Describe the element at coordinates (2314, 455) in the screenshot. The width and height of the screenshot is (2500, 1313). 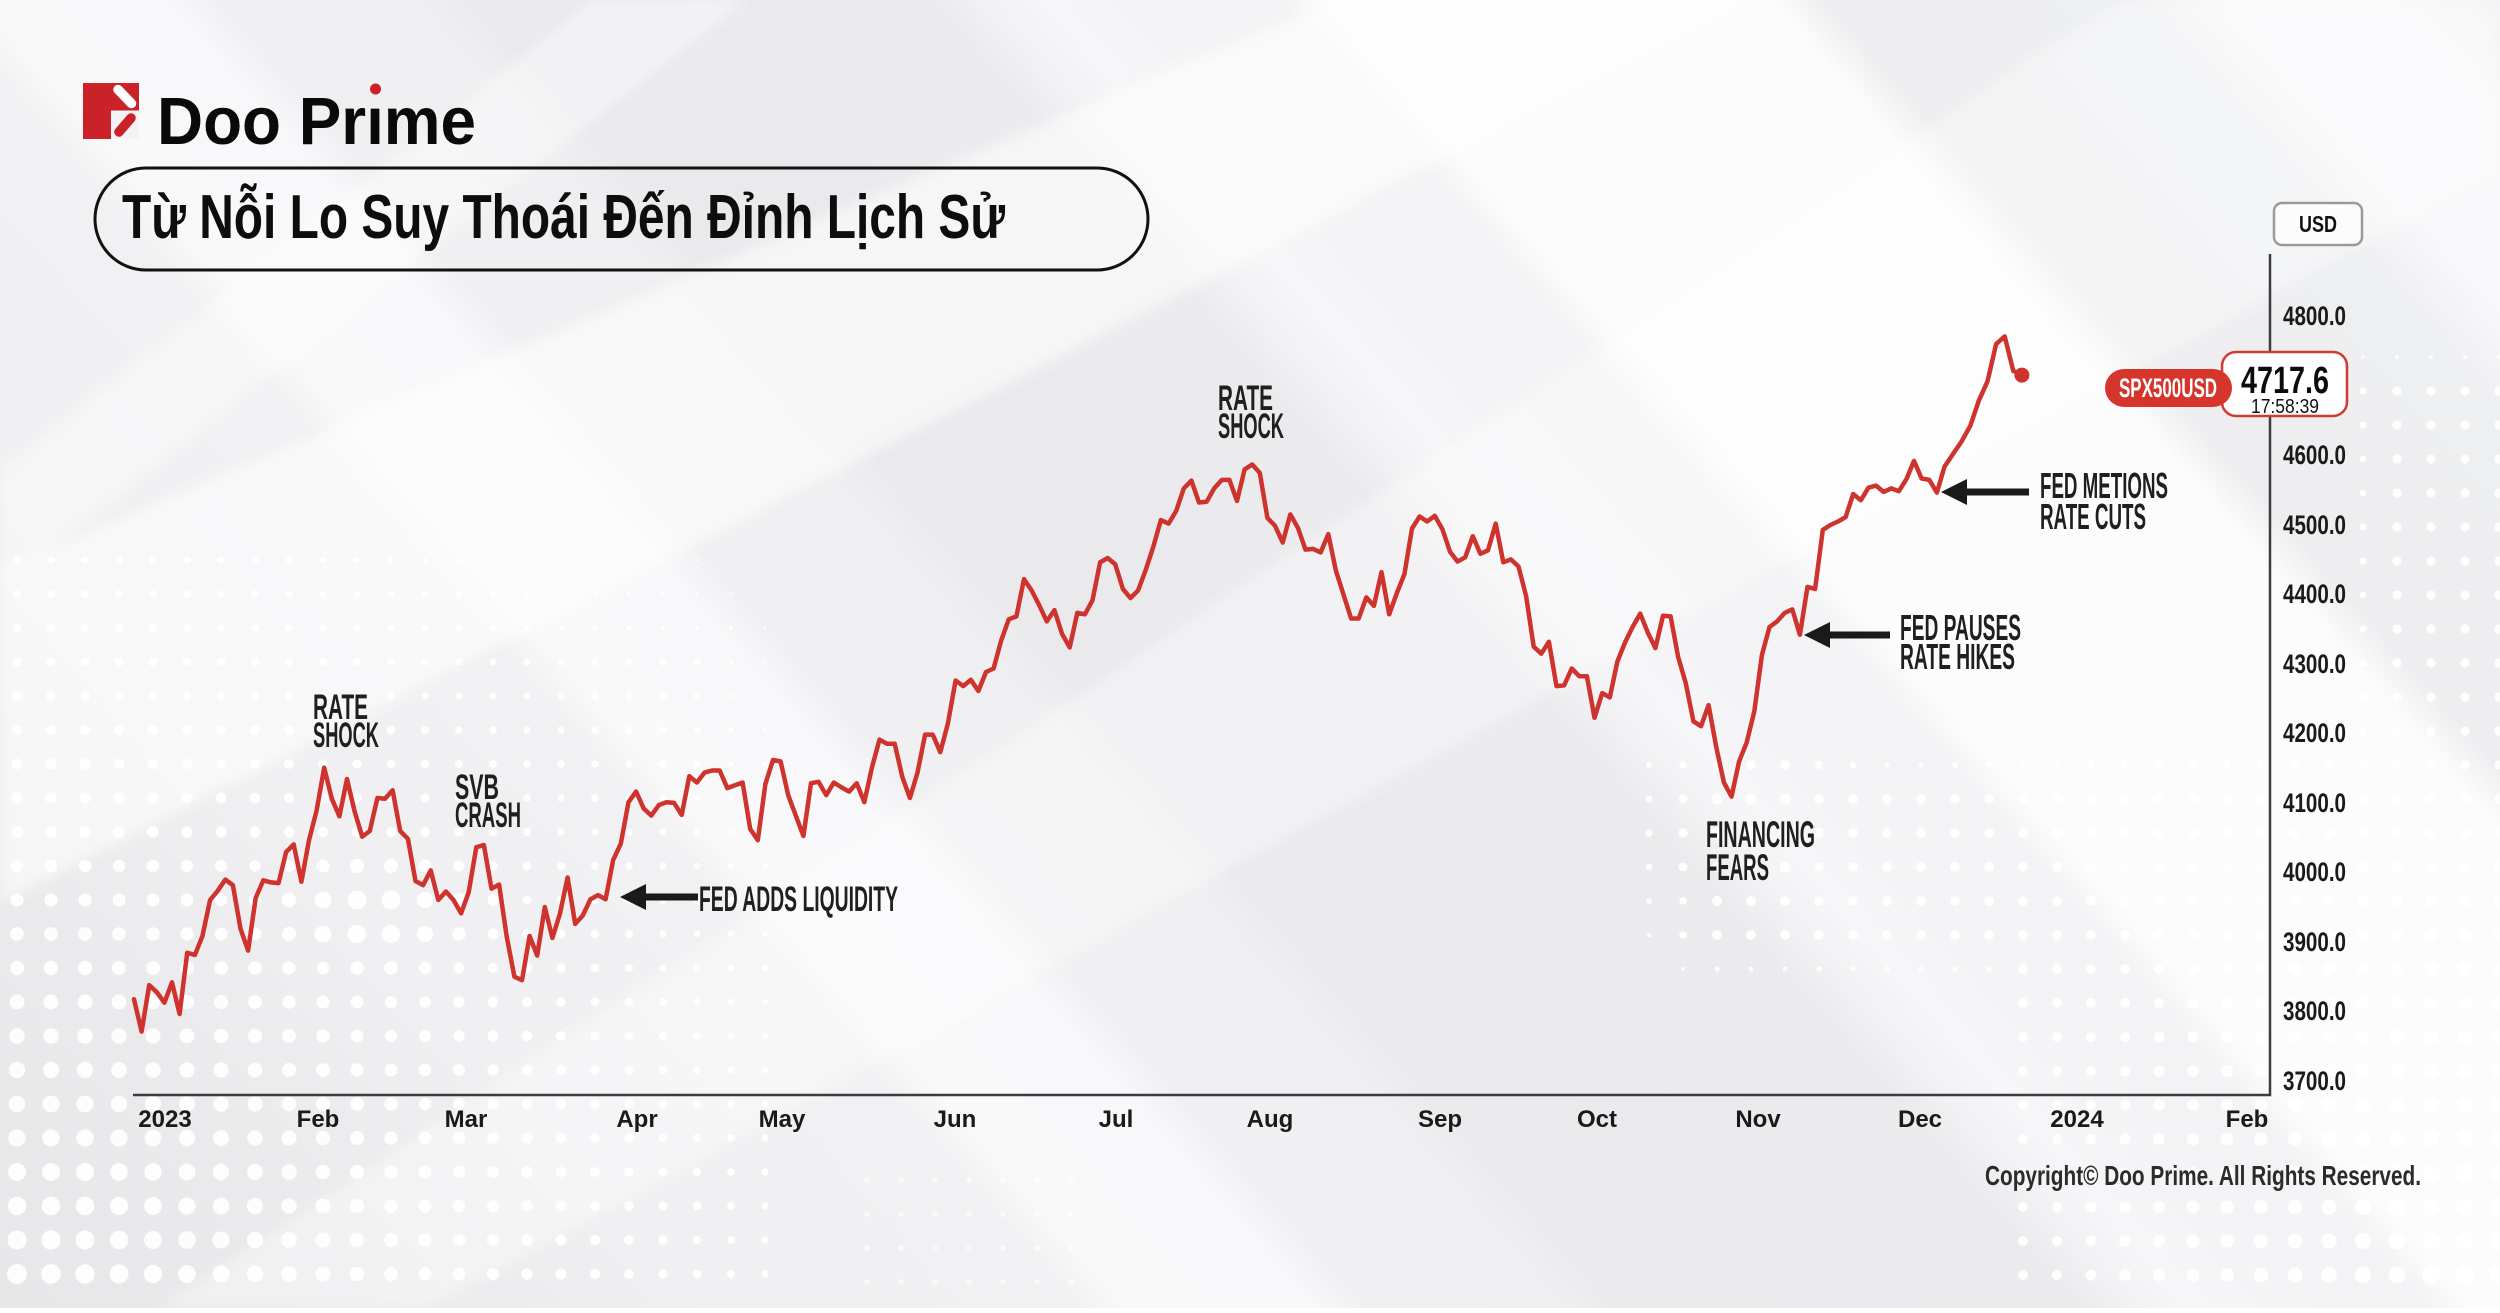
I see `svg-text: 4600.0` at that location.